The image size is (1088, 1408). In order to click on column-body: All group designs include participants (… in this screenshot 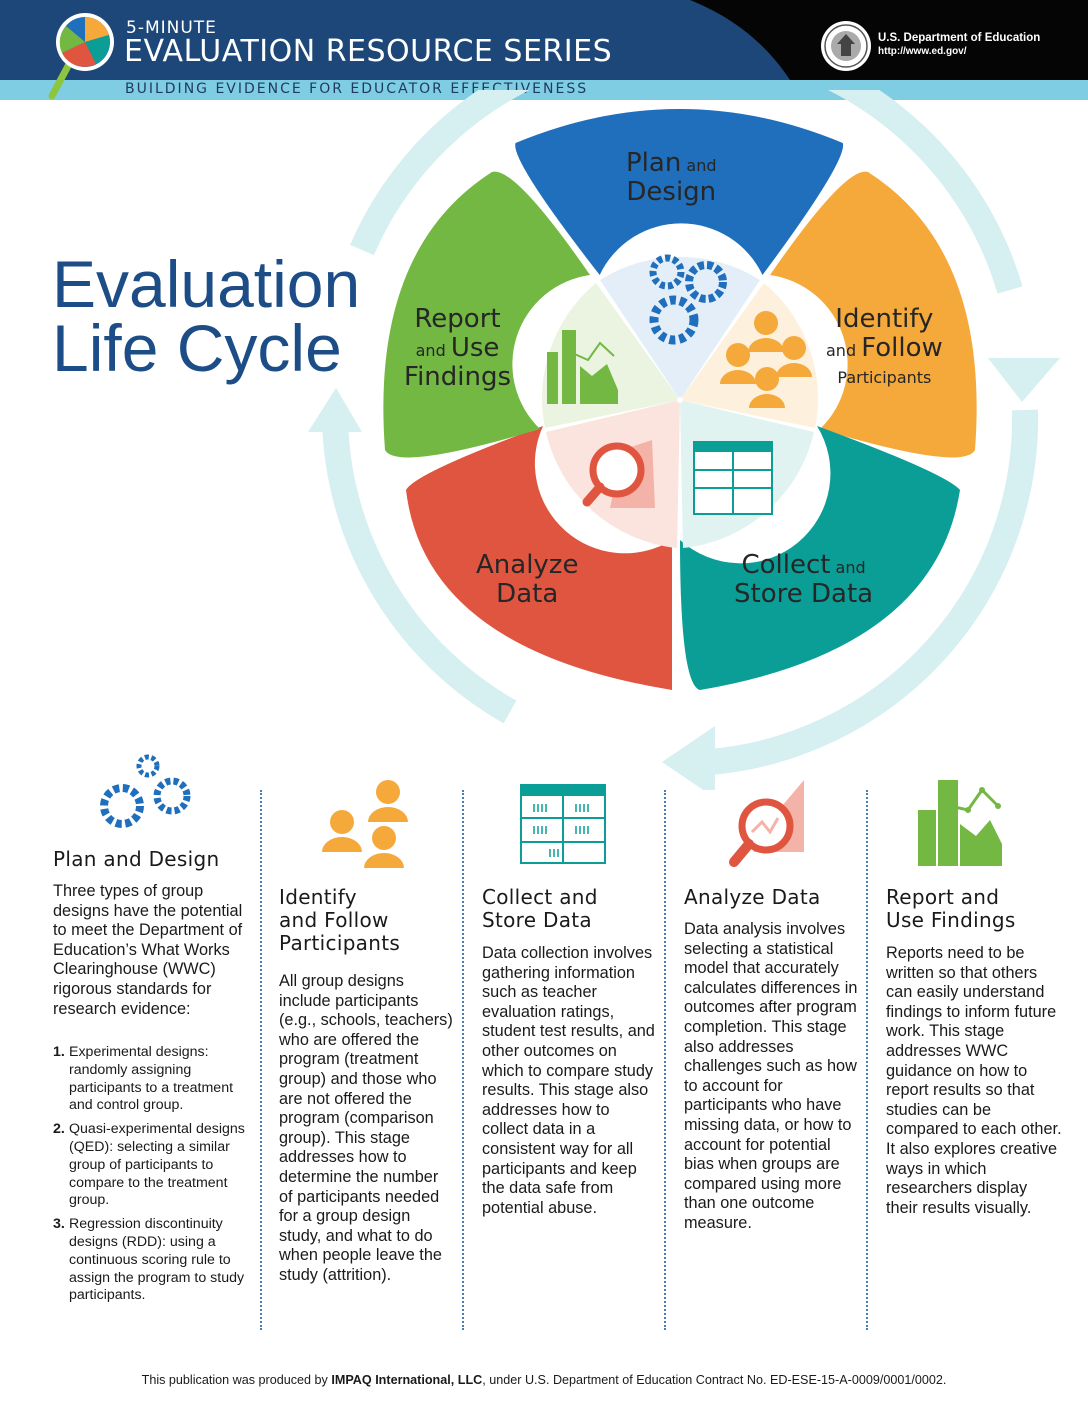, I will do `click(366, 1128)`.